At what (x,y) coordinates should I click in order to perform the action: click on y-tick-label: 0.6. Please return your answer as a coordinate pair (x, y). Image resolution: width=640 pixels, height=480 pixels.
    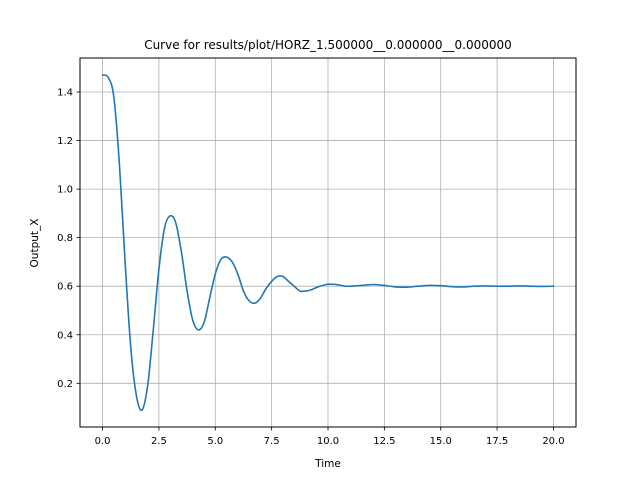
    Looking at the image, I should click on (65, 287).